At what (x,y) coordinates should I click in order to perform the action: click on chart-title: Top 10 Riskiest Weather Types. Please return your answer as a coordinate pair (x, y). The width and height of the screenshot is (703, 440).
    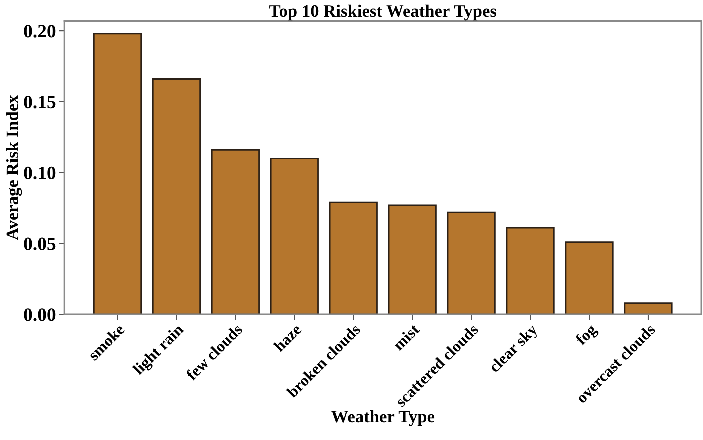
    Looking at the image, I should click on (383, 12).